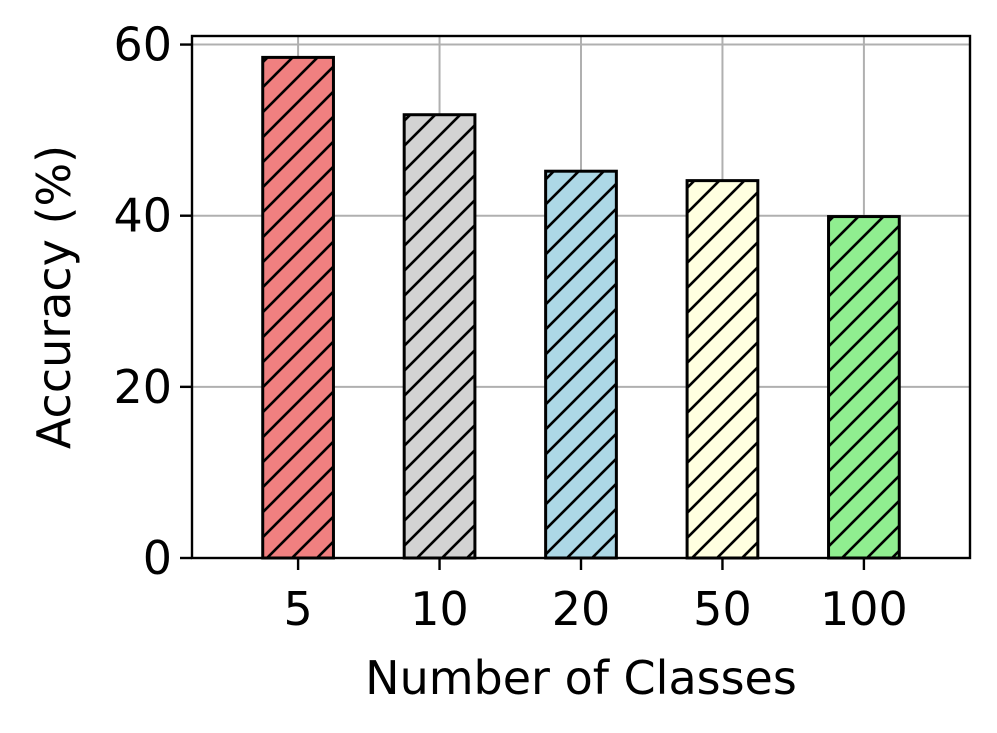 This screenshot has width=997, height=733. Describe the element at coordinates (157, 558) in the screenshot. I see `y-tick-label: 0` at that location.